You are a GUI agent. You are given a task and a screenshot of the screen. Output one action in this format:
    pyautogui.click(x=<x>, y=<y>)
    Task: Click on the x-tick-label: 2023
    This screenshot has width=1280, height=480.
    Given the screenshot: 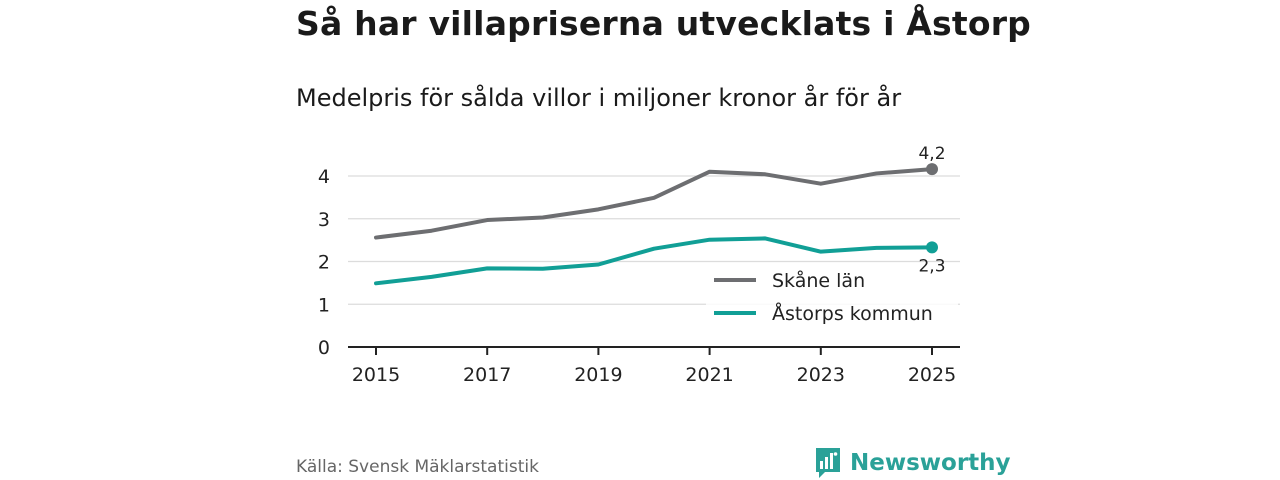 What is the action you would take?
    pyautogui.click(x=821, y=375)
    